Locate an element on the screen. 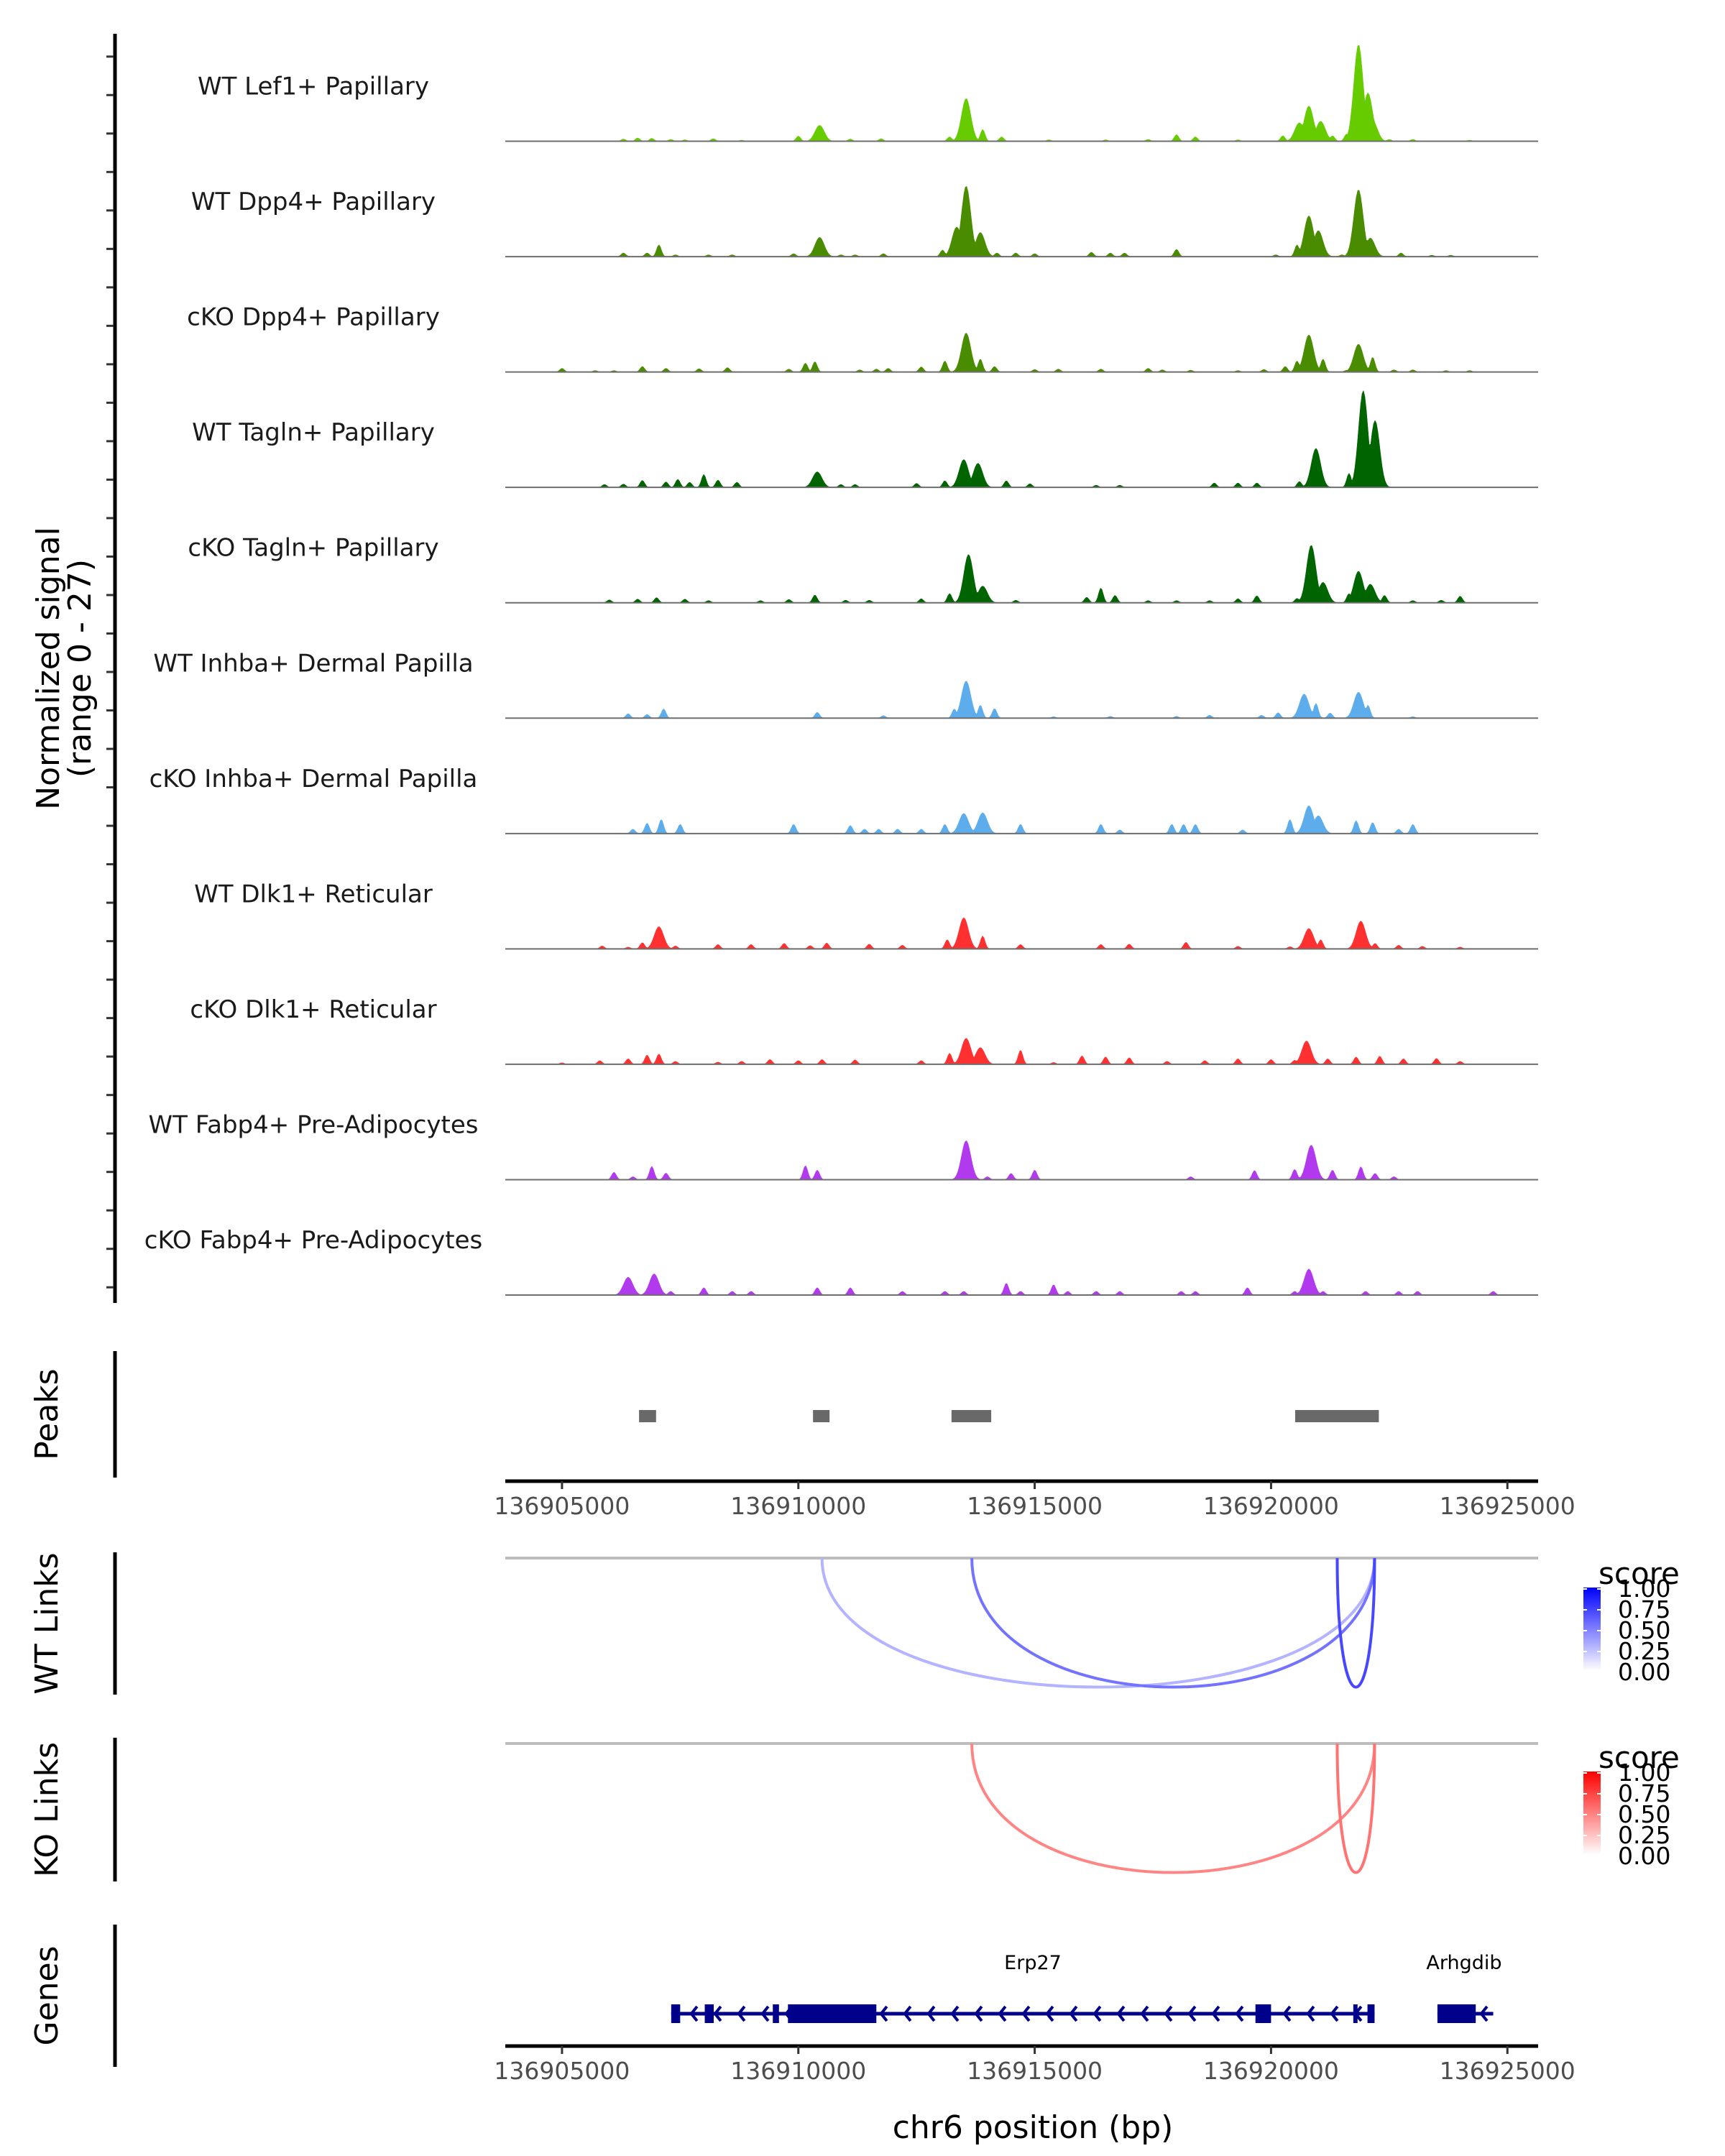  wt-links-track is located at coordinates (1021, 1623).